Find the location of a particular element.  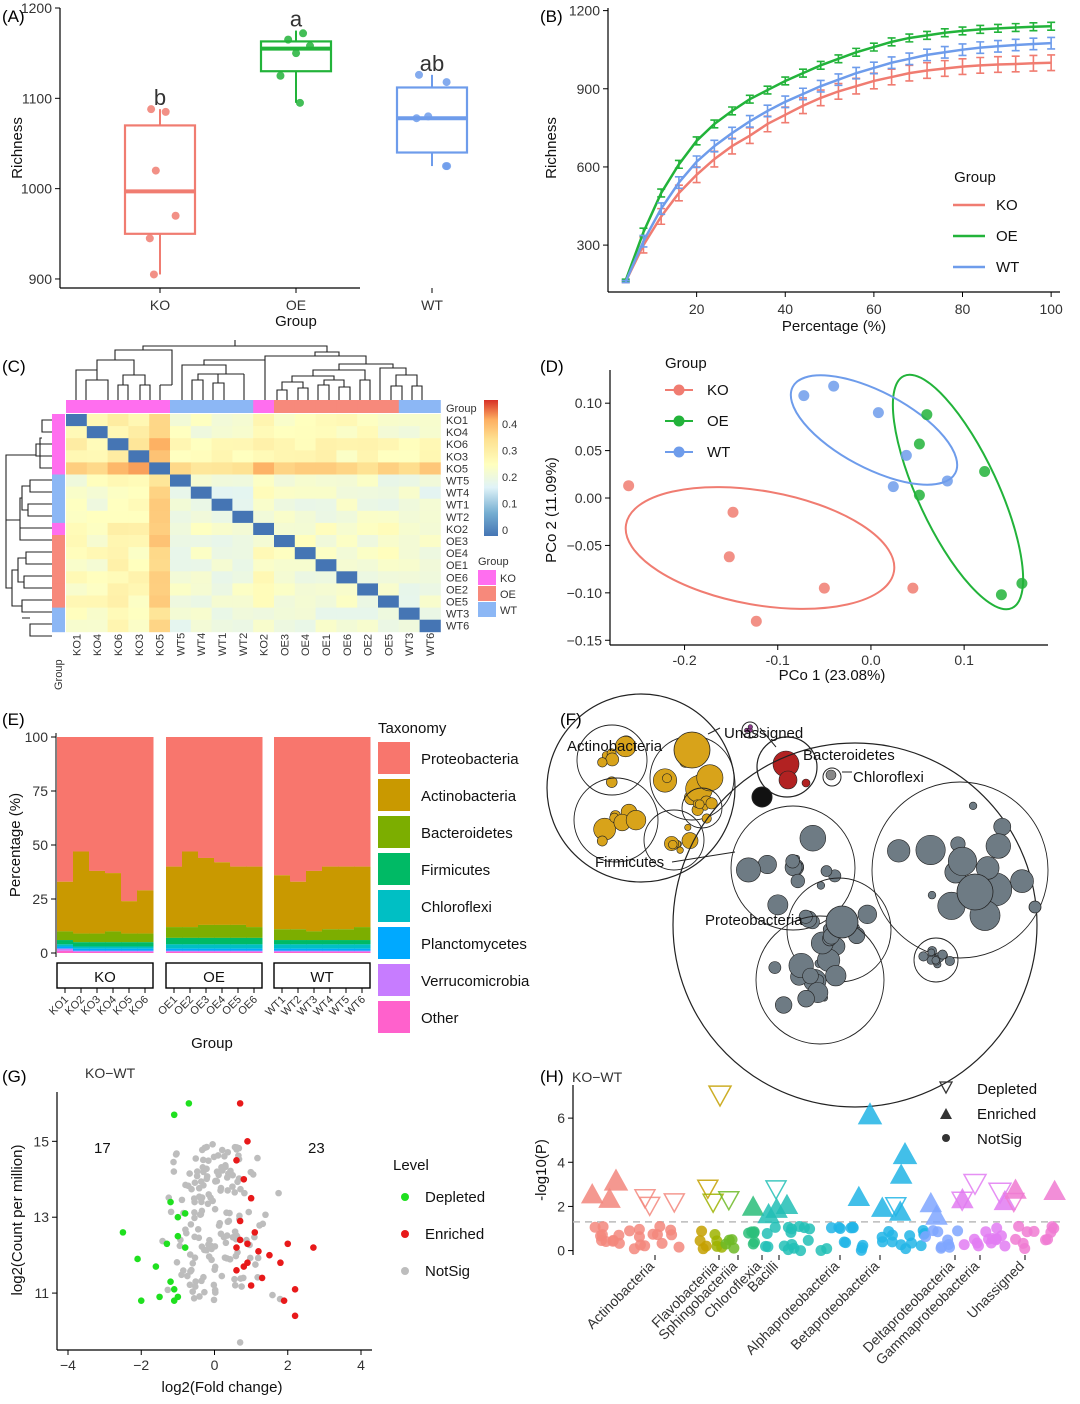

row-label: WT3 is located at coordinates (457, 615).